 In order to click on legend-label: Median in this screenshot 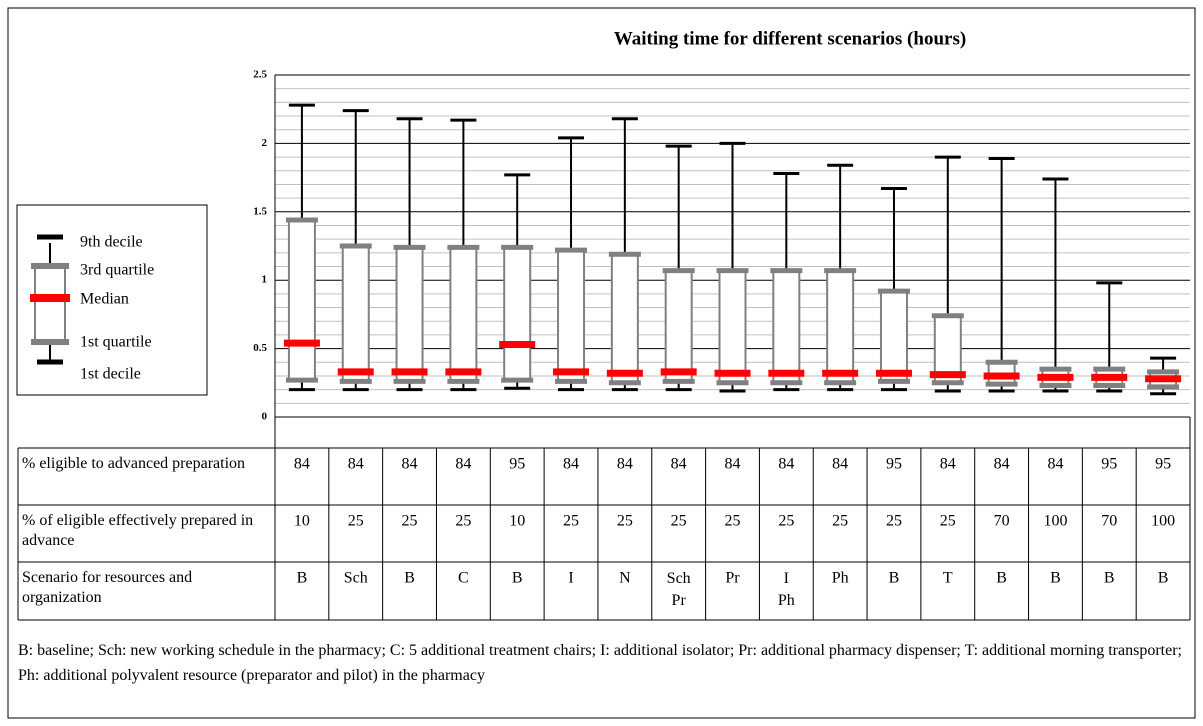, I will do `click(104, 299)`.